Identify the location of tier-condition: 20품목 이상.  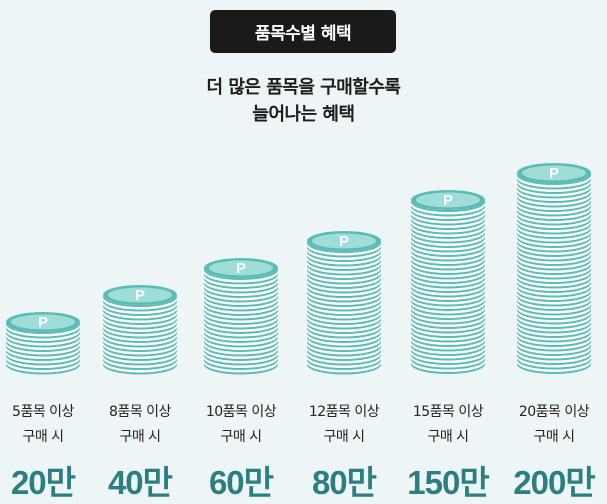
(554, 412).